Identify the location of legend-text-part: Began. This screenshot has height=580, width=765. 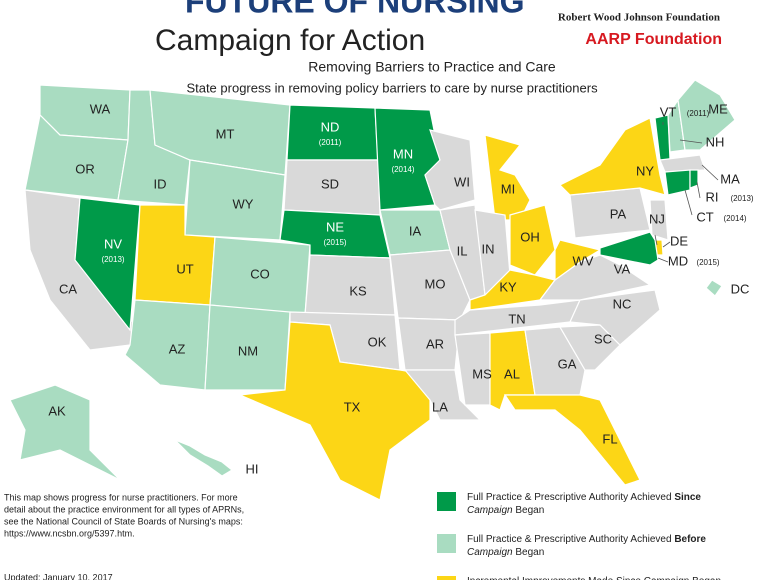
(529, 552).